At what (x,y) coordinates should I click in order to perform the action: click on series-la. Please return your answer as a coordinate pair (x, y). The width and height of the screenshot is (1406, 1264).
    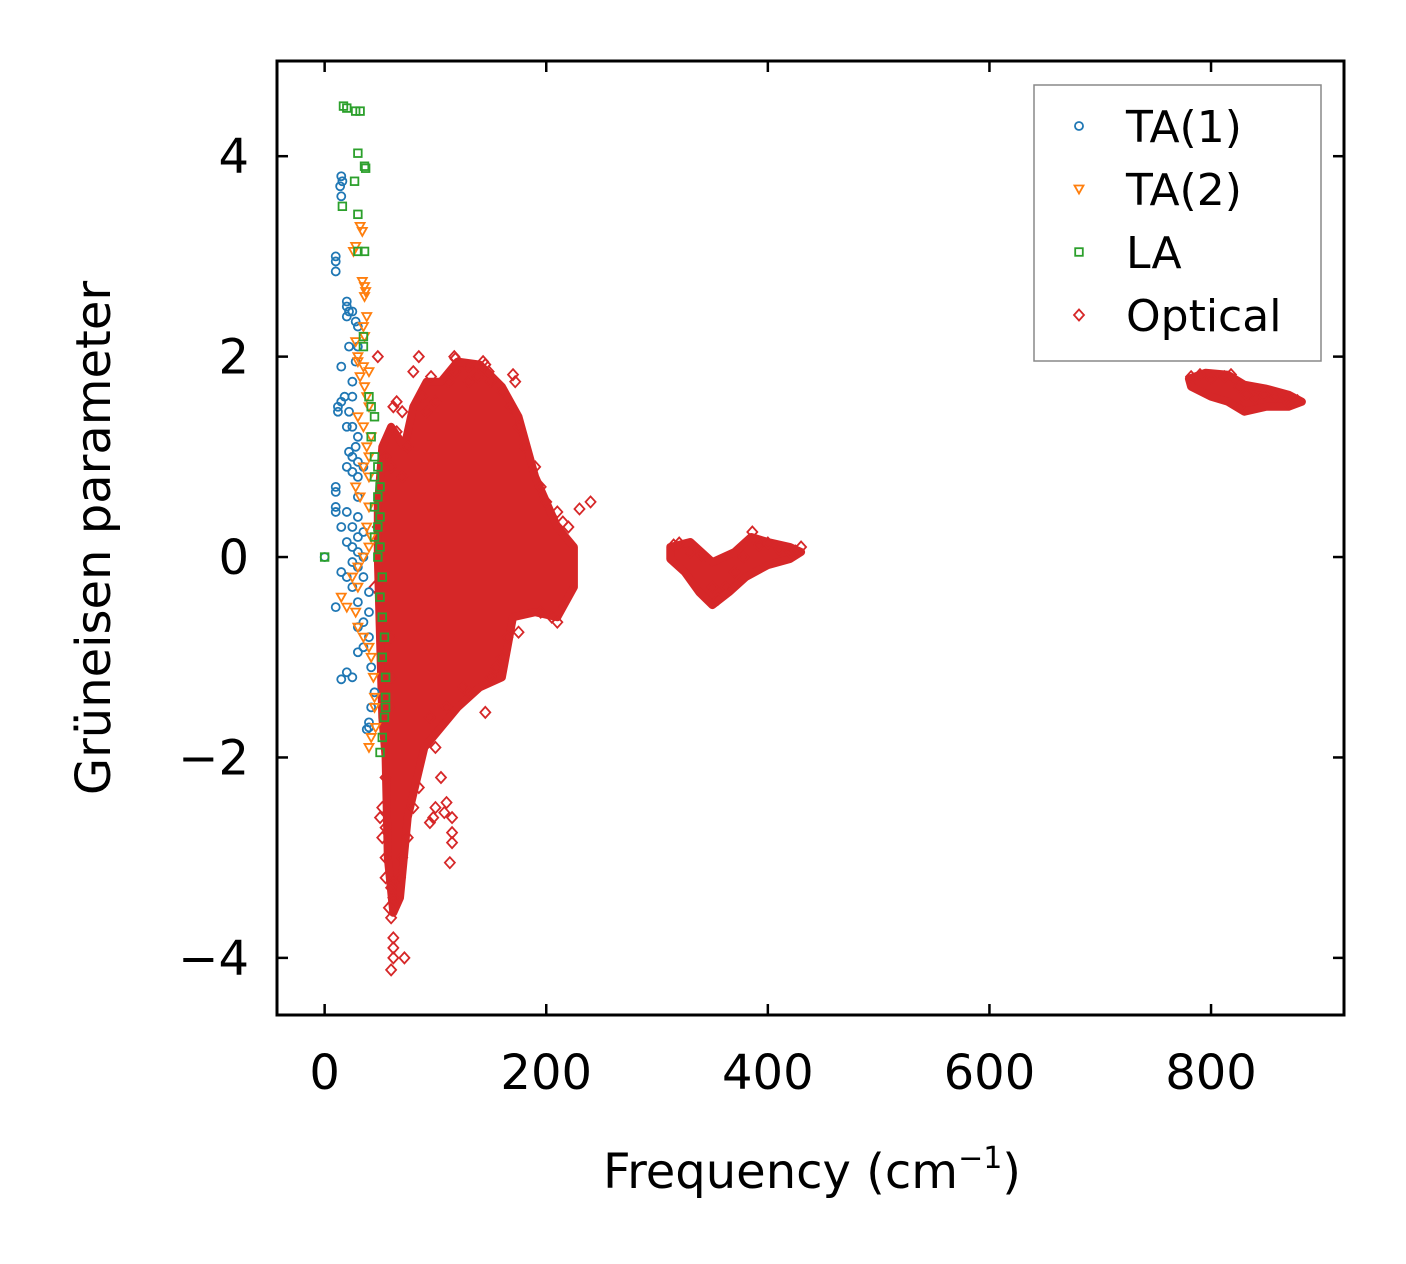
    Looking at the image, I should click on (355, 429).